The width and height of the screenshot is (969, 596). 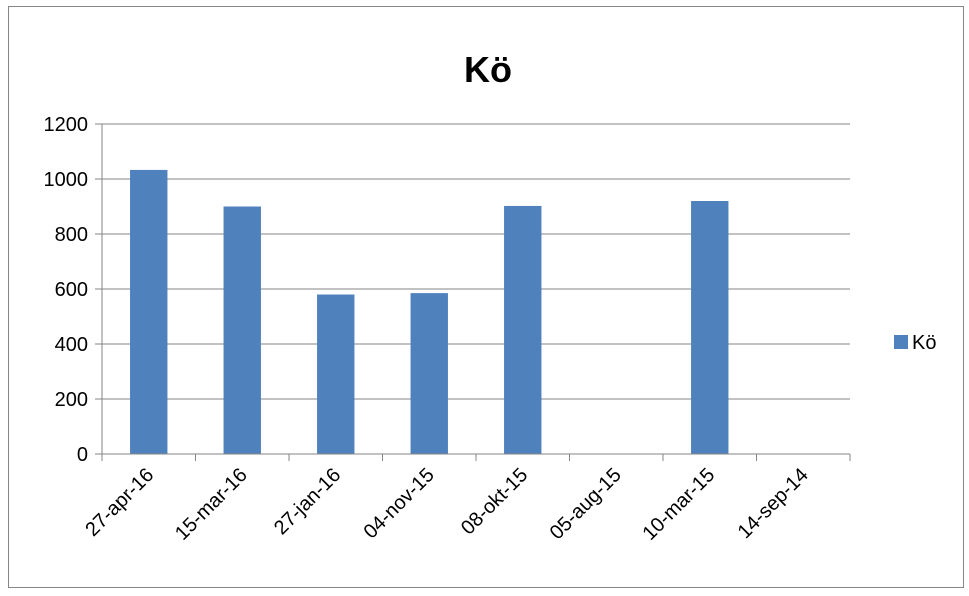 I want to click on chart-title: Kö, so click(x=488, y=69).